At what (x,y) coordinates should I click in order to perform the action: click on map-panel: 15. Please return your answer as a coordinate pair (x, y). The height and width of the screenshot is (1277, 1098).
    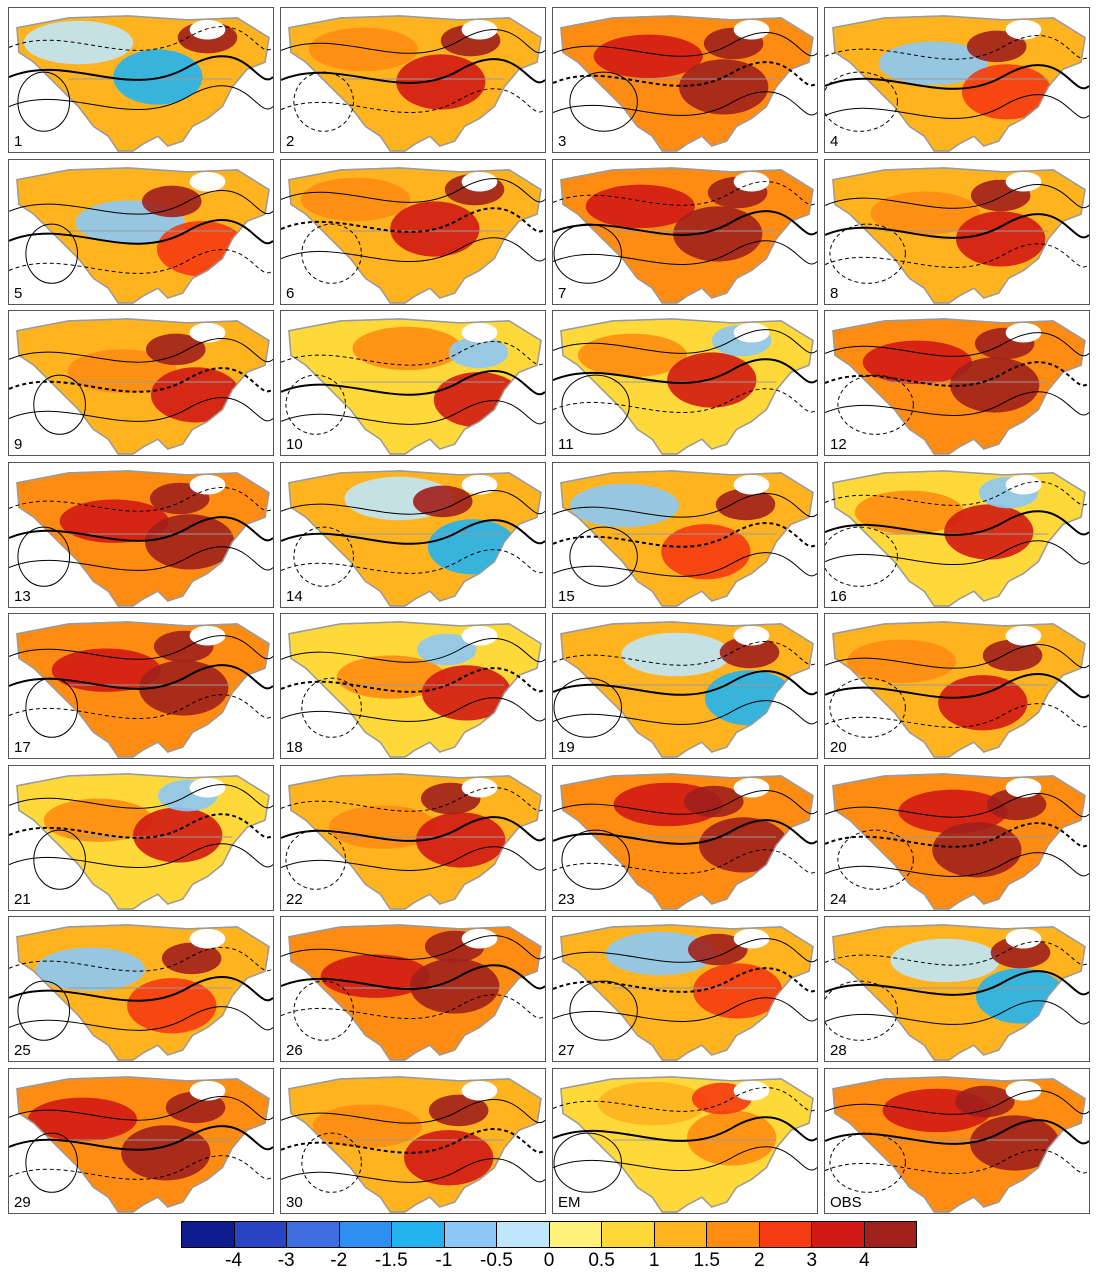
    Looking at the image, I should click on (685, 534).